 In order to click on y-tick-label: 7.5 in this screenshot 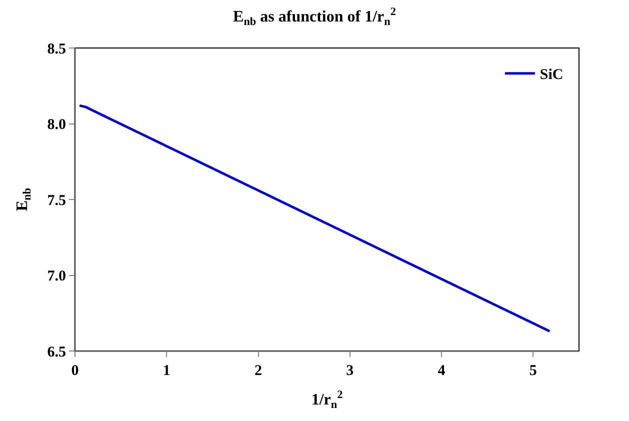, I will do `click(56, 200)`.